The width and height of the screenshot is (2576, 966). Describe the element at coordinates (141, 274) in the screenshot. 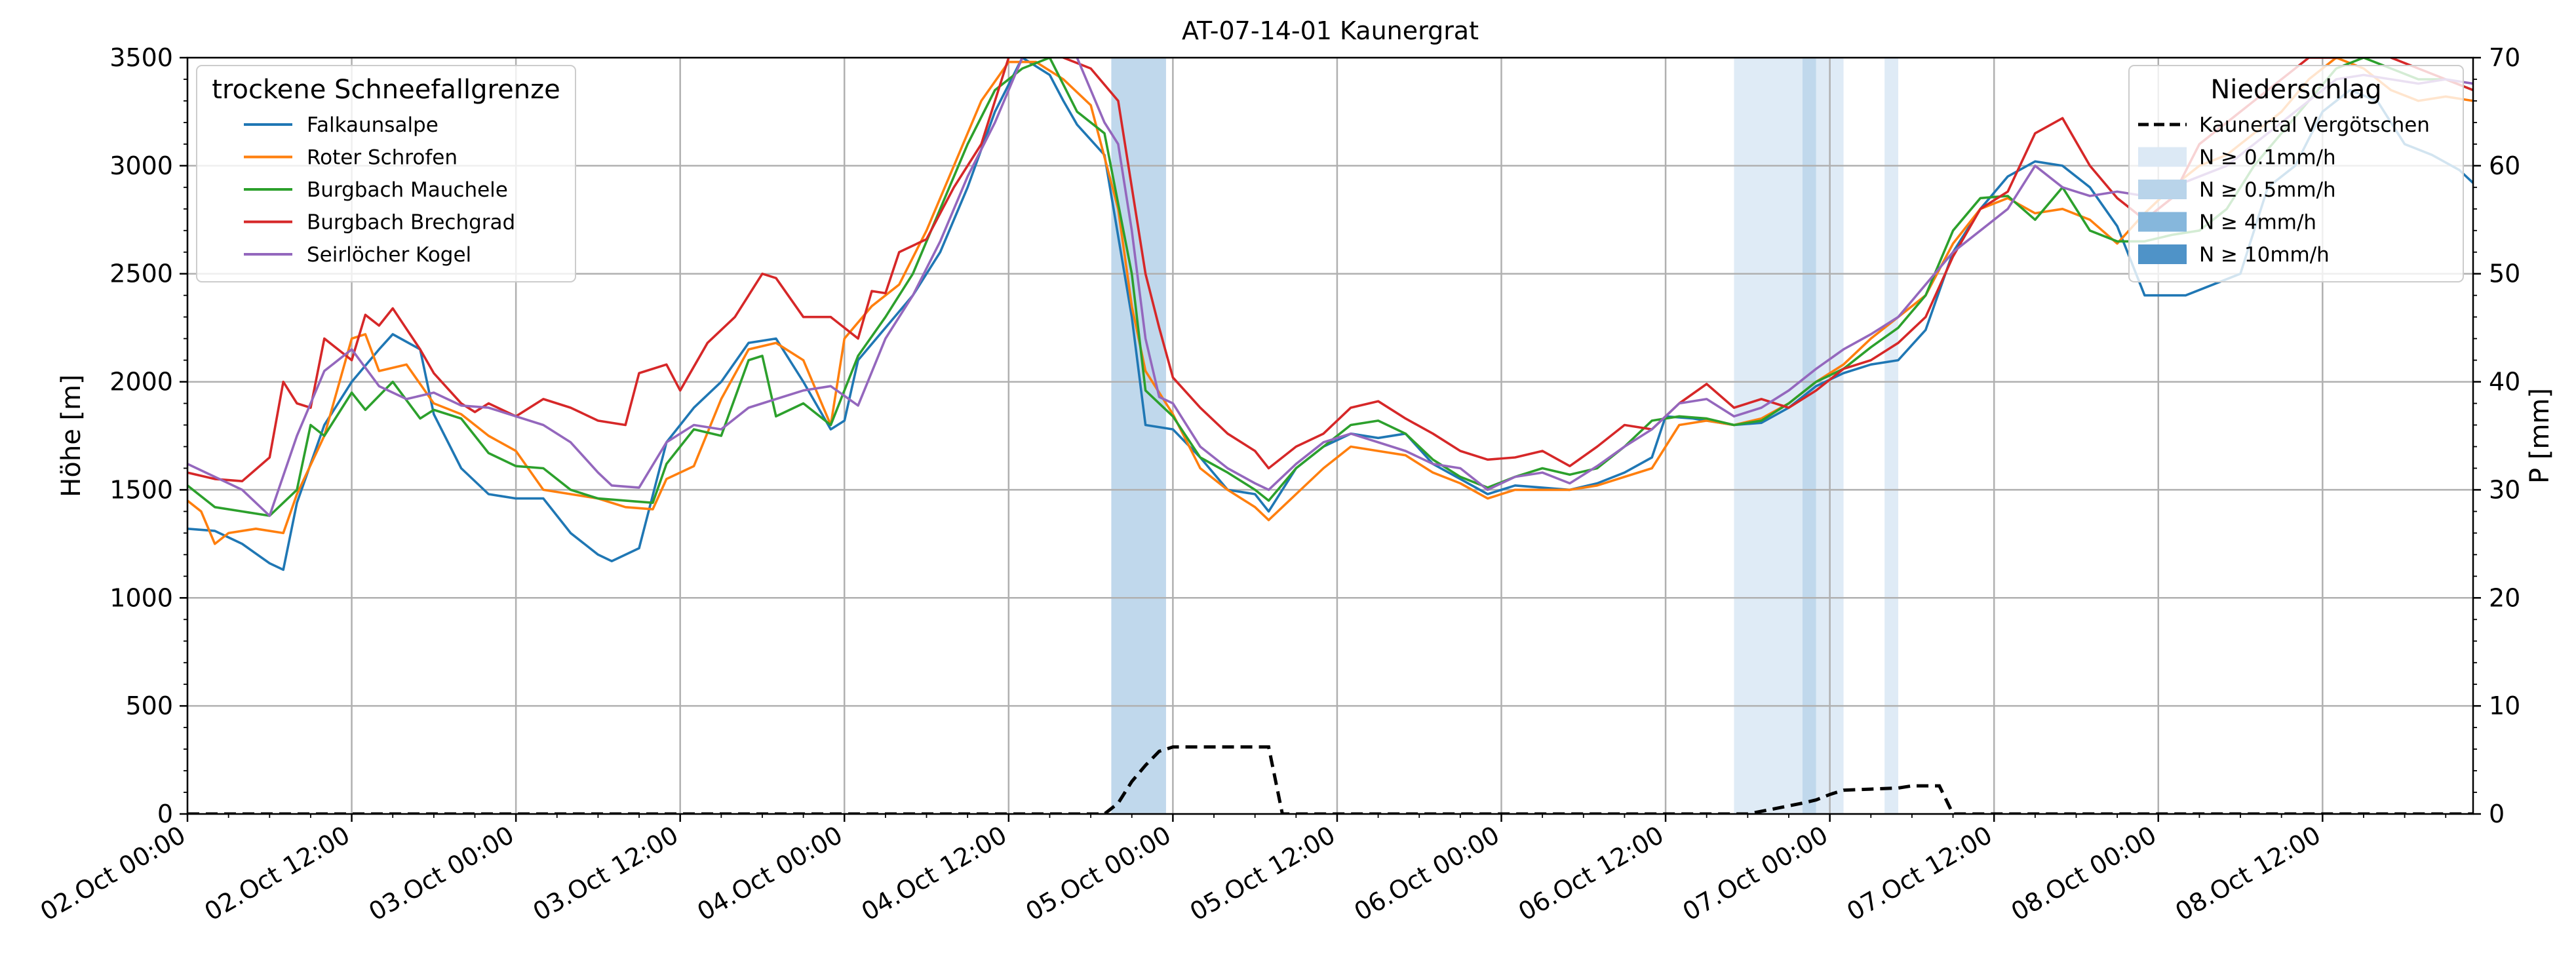

I see `y-tick-label: 2500` at that location.